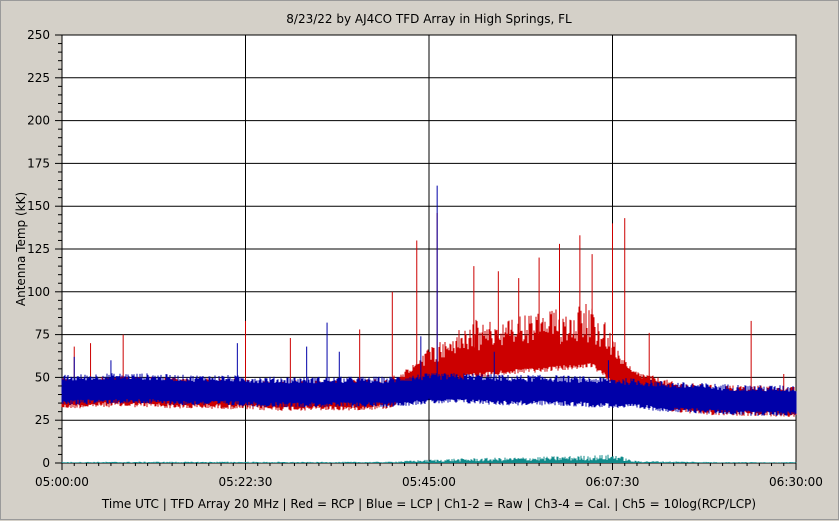 The image size is (839, 521). Describe the element at coordinates (38, 78) in the screenshot. I see `y-tick-label: 225` at that location.